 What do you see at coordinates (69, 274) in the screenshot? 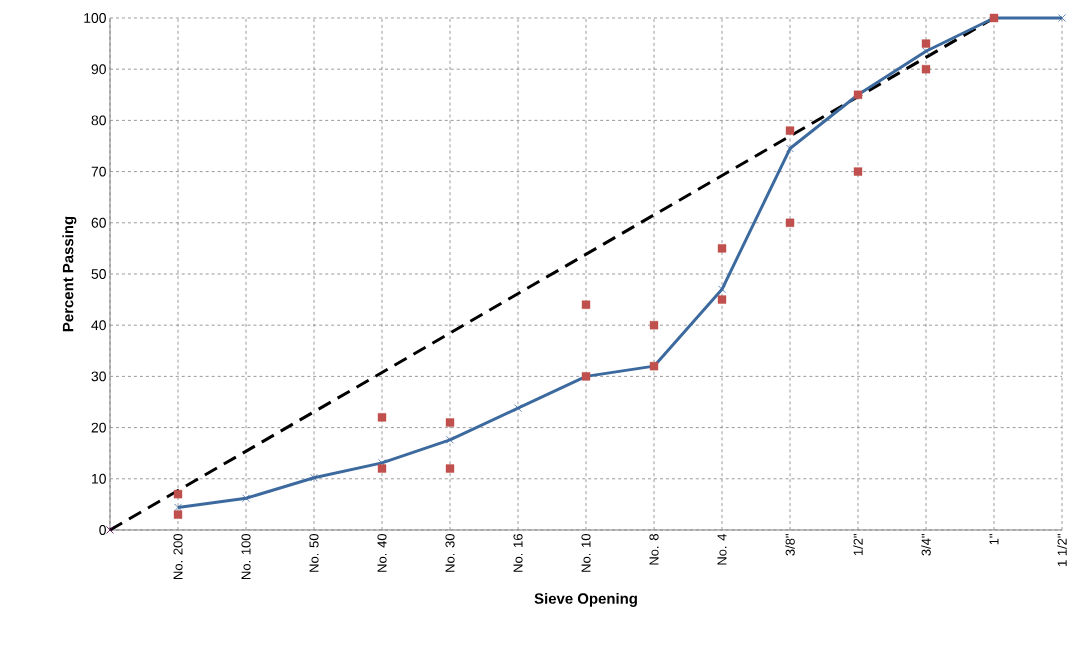
I see `y-axis-title: Percent Passing` at bounding box center [69, 274].